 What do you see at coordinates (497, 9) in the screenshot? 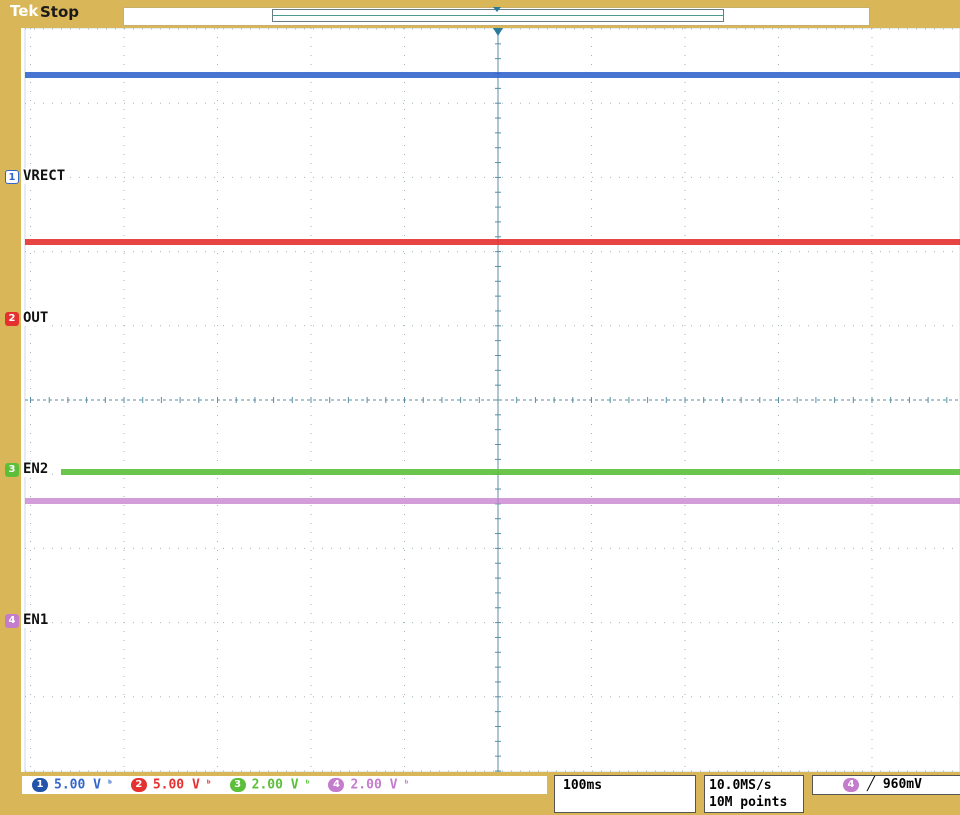
I see `trigger-position-icon` at bounding box center [497, 9].